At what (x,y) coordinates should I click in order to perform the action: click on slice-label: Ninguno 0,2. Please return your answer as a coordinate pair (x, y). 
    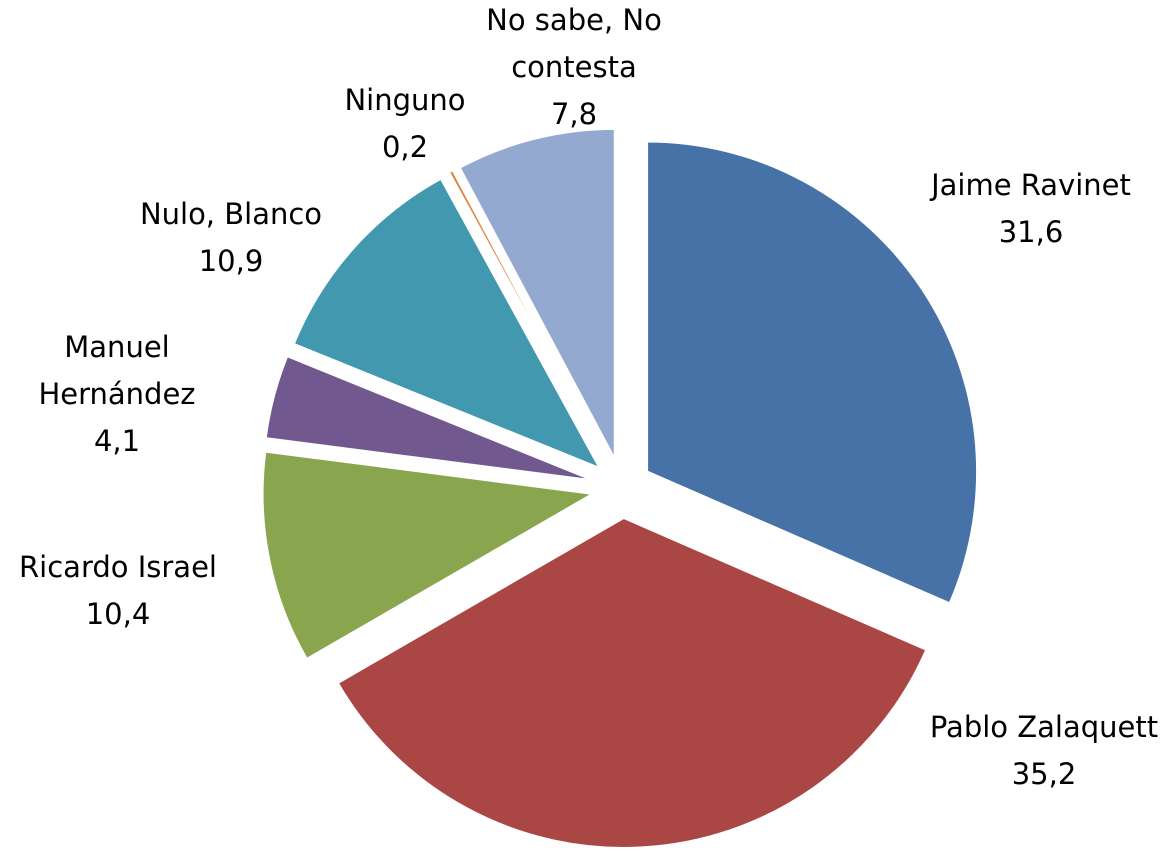
    Looking at the image, I should click on (404, 123).